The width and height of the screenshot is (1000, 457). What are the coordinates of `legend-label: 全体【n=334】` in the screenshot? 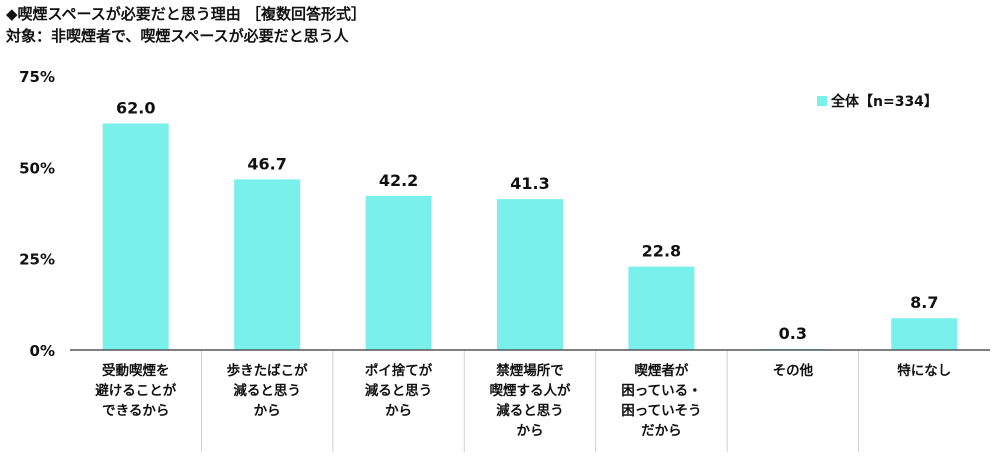 It's located at (884, 101).